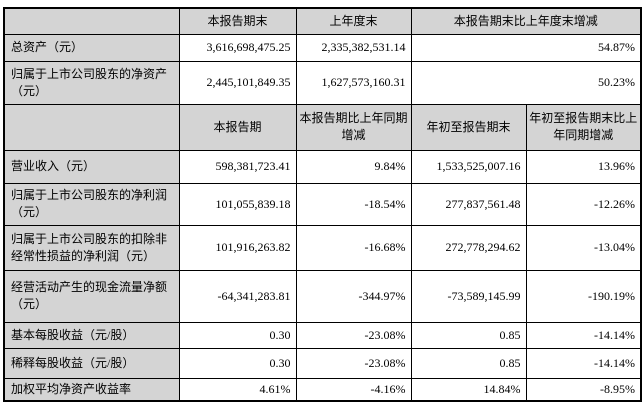 This screenshot has width=644, height=407. What do you see at coordinates (237, 21) in the screenshot?
I see `col-header-current-period-end: 本报告期末` at bounding box center [237, 21].